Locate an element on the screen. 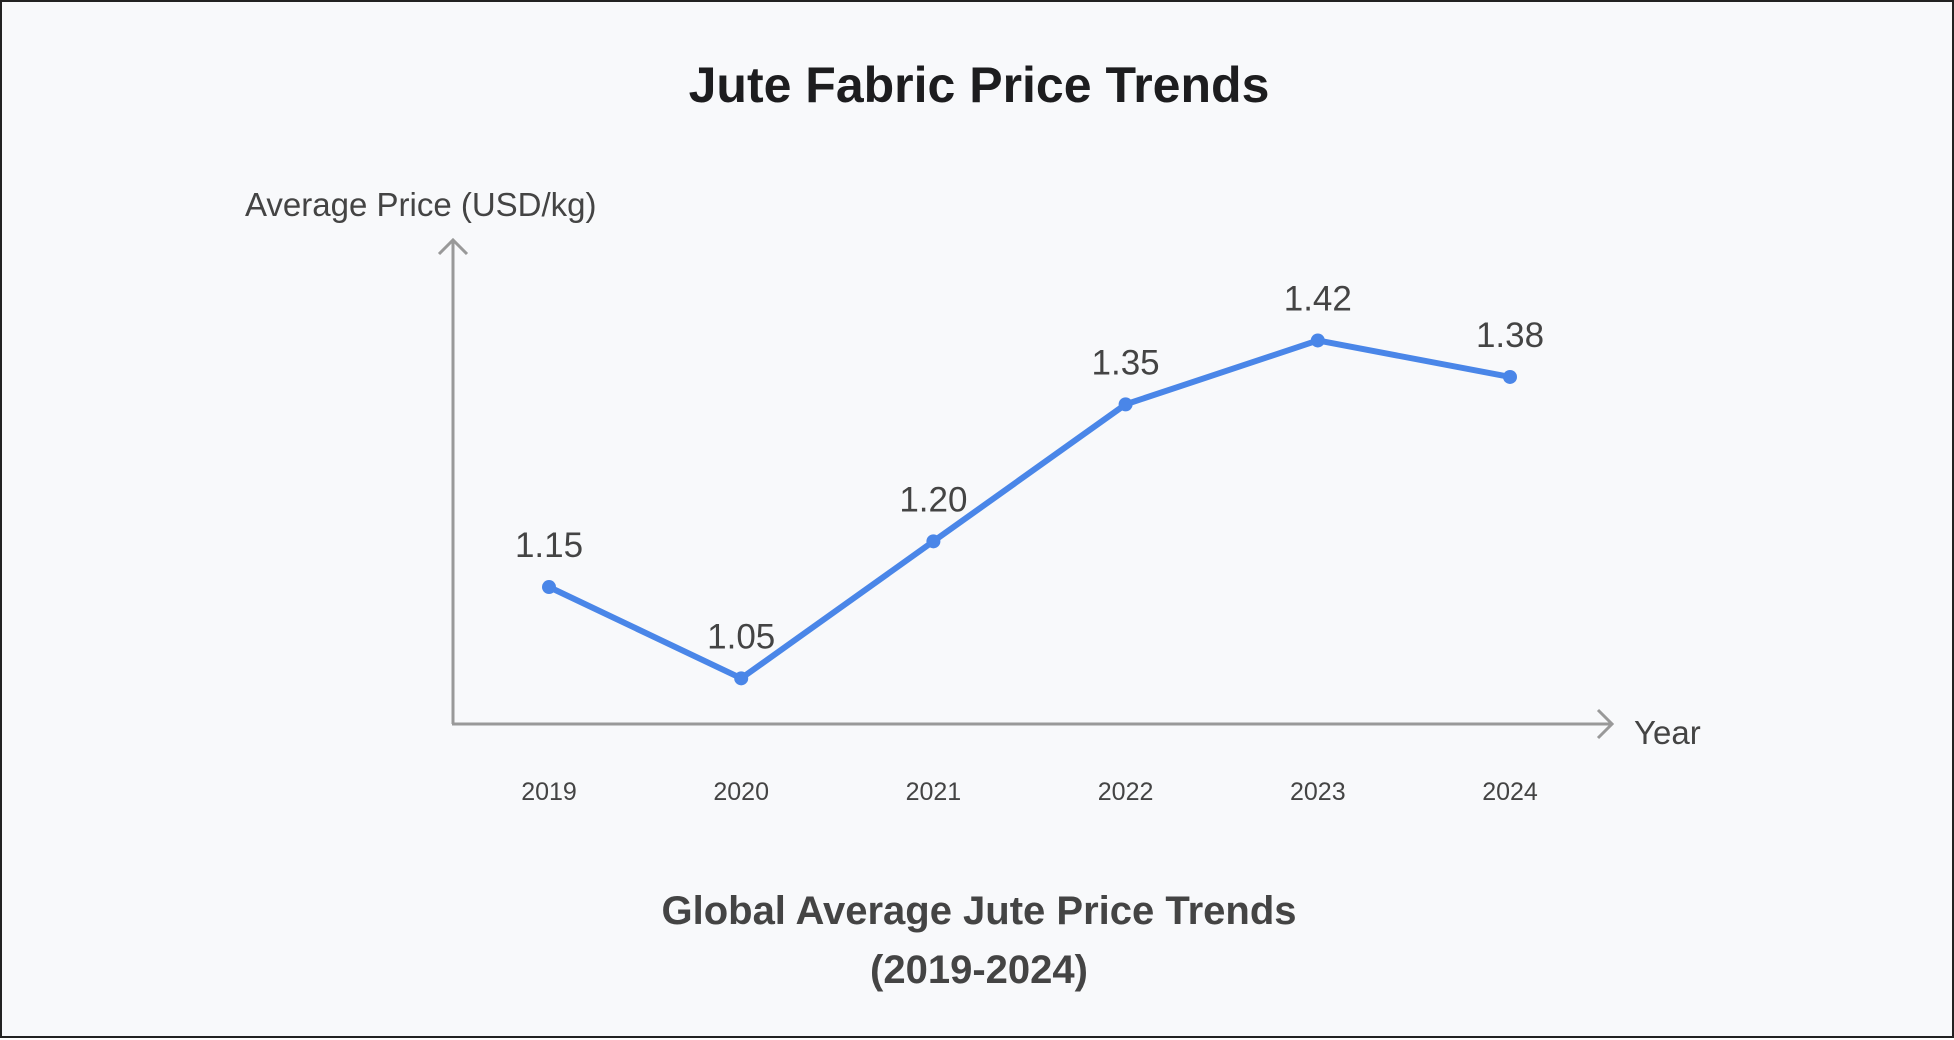 The height and width of the screenshot is (1040, 1954). x-tick-label: 2024 is located at coordinates (1510, 792).